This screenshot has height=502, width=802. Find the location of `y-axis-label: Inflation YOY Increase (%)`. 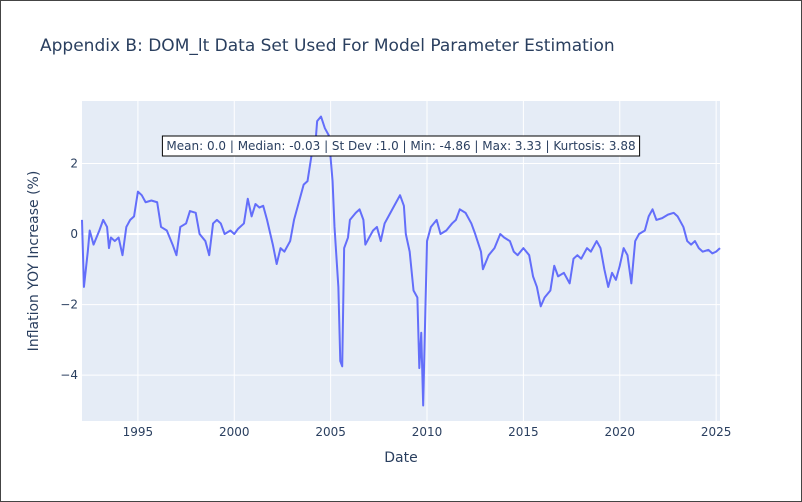

y-axis-label: Inflation YOY Increase (%) is located at coordinates (34, 261).